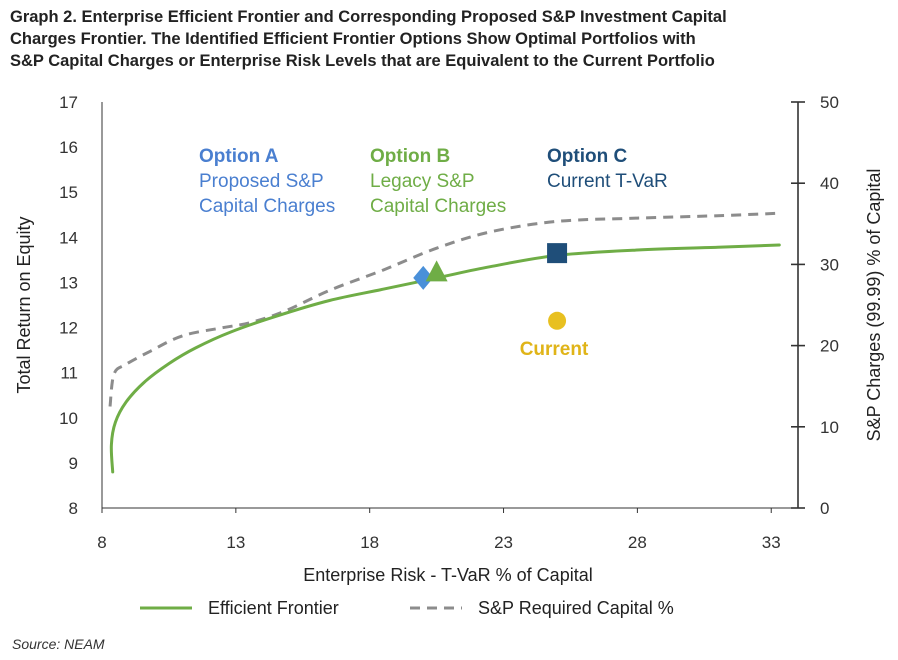 Image resolution: width=898 pixels, height=660 pixels. Describe the element at coordinates (73, 463) in the screenshot. I see `y-tick-label: 9` at that location.